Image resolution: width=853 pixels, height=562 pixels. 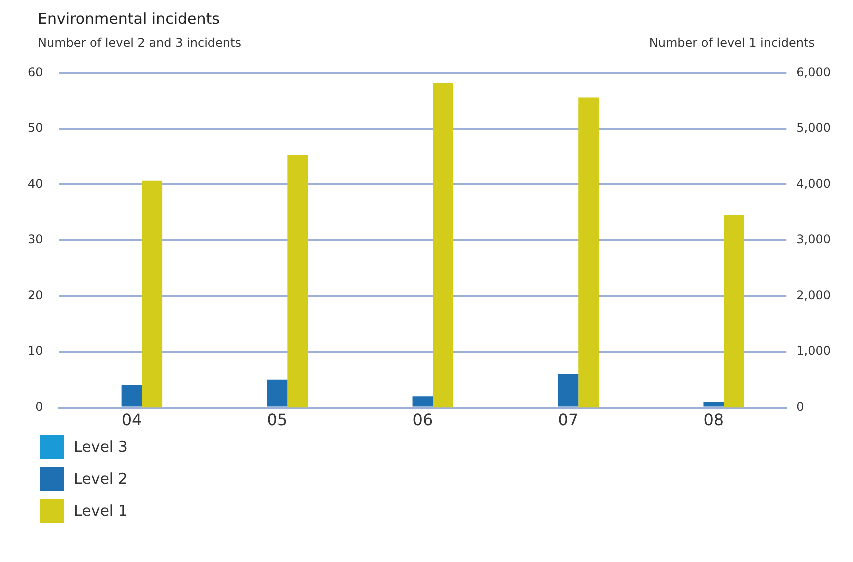 I want to click on y2-tick-label: 5,000, so click(x=814, y=128).